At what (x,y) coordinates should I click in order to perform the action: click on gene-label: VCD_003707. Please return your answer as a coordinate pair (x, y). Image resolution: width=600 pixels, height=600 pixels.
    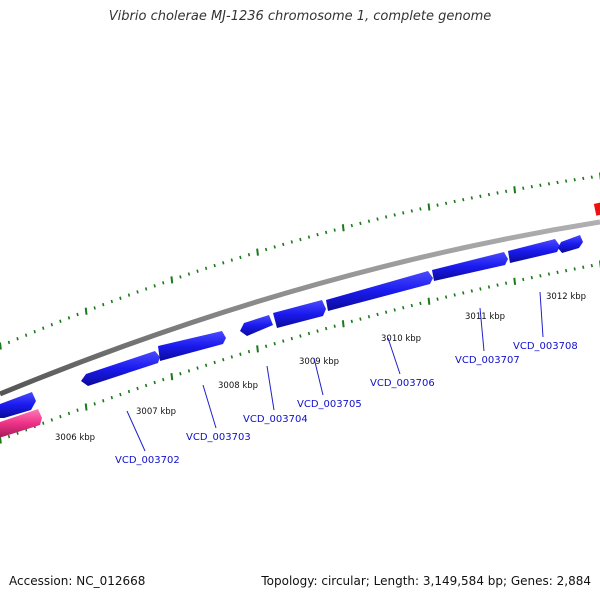
    Looking at the image, I should click on (487, 360).